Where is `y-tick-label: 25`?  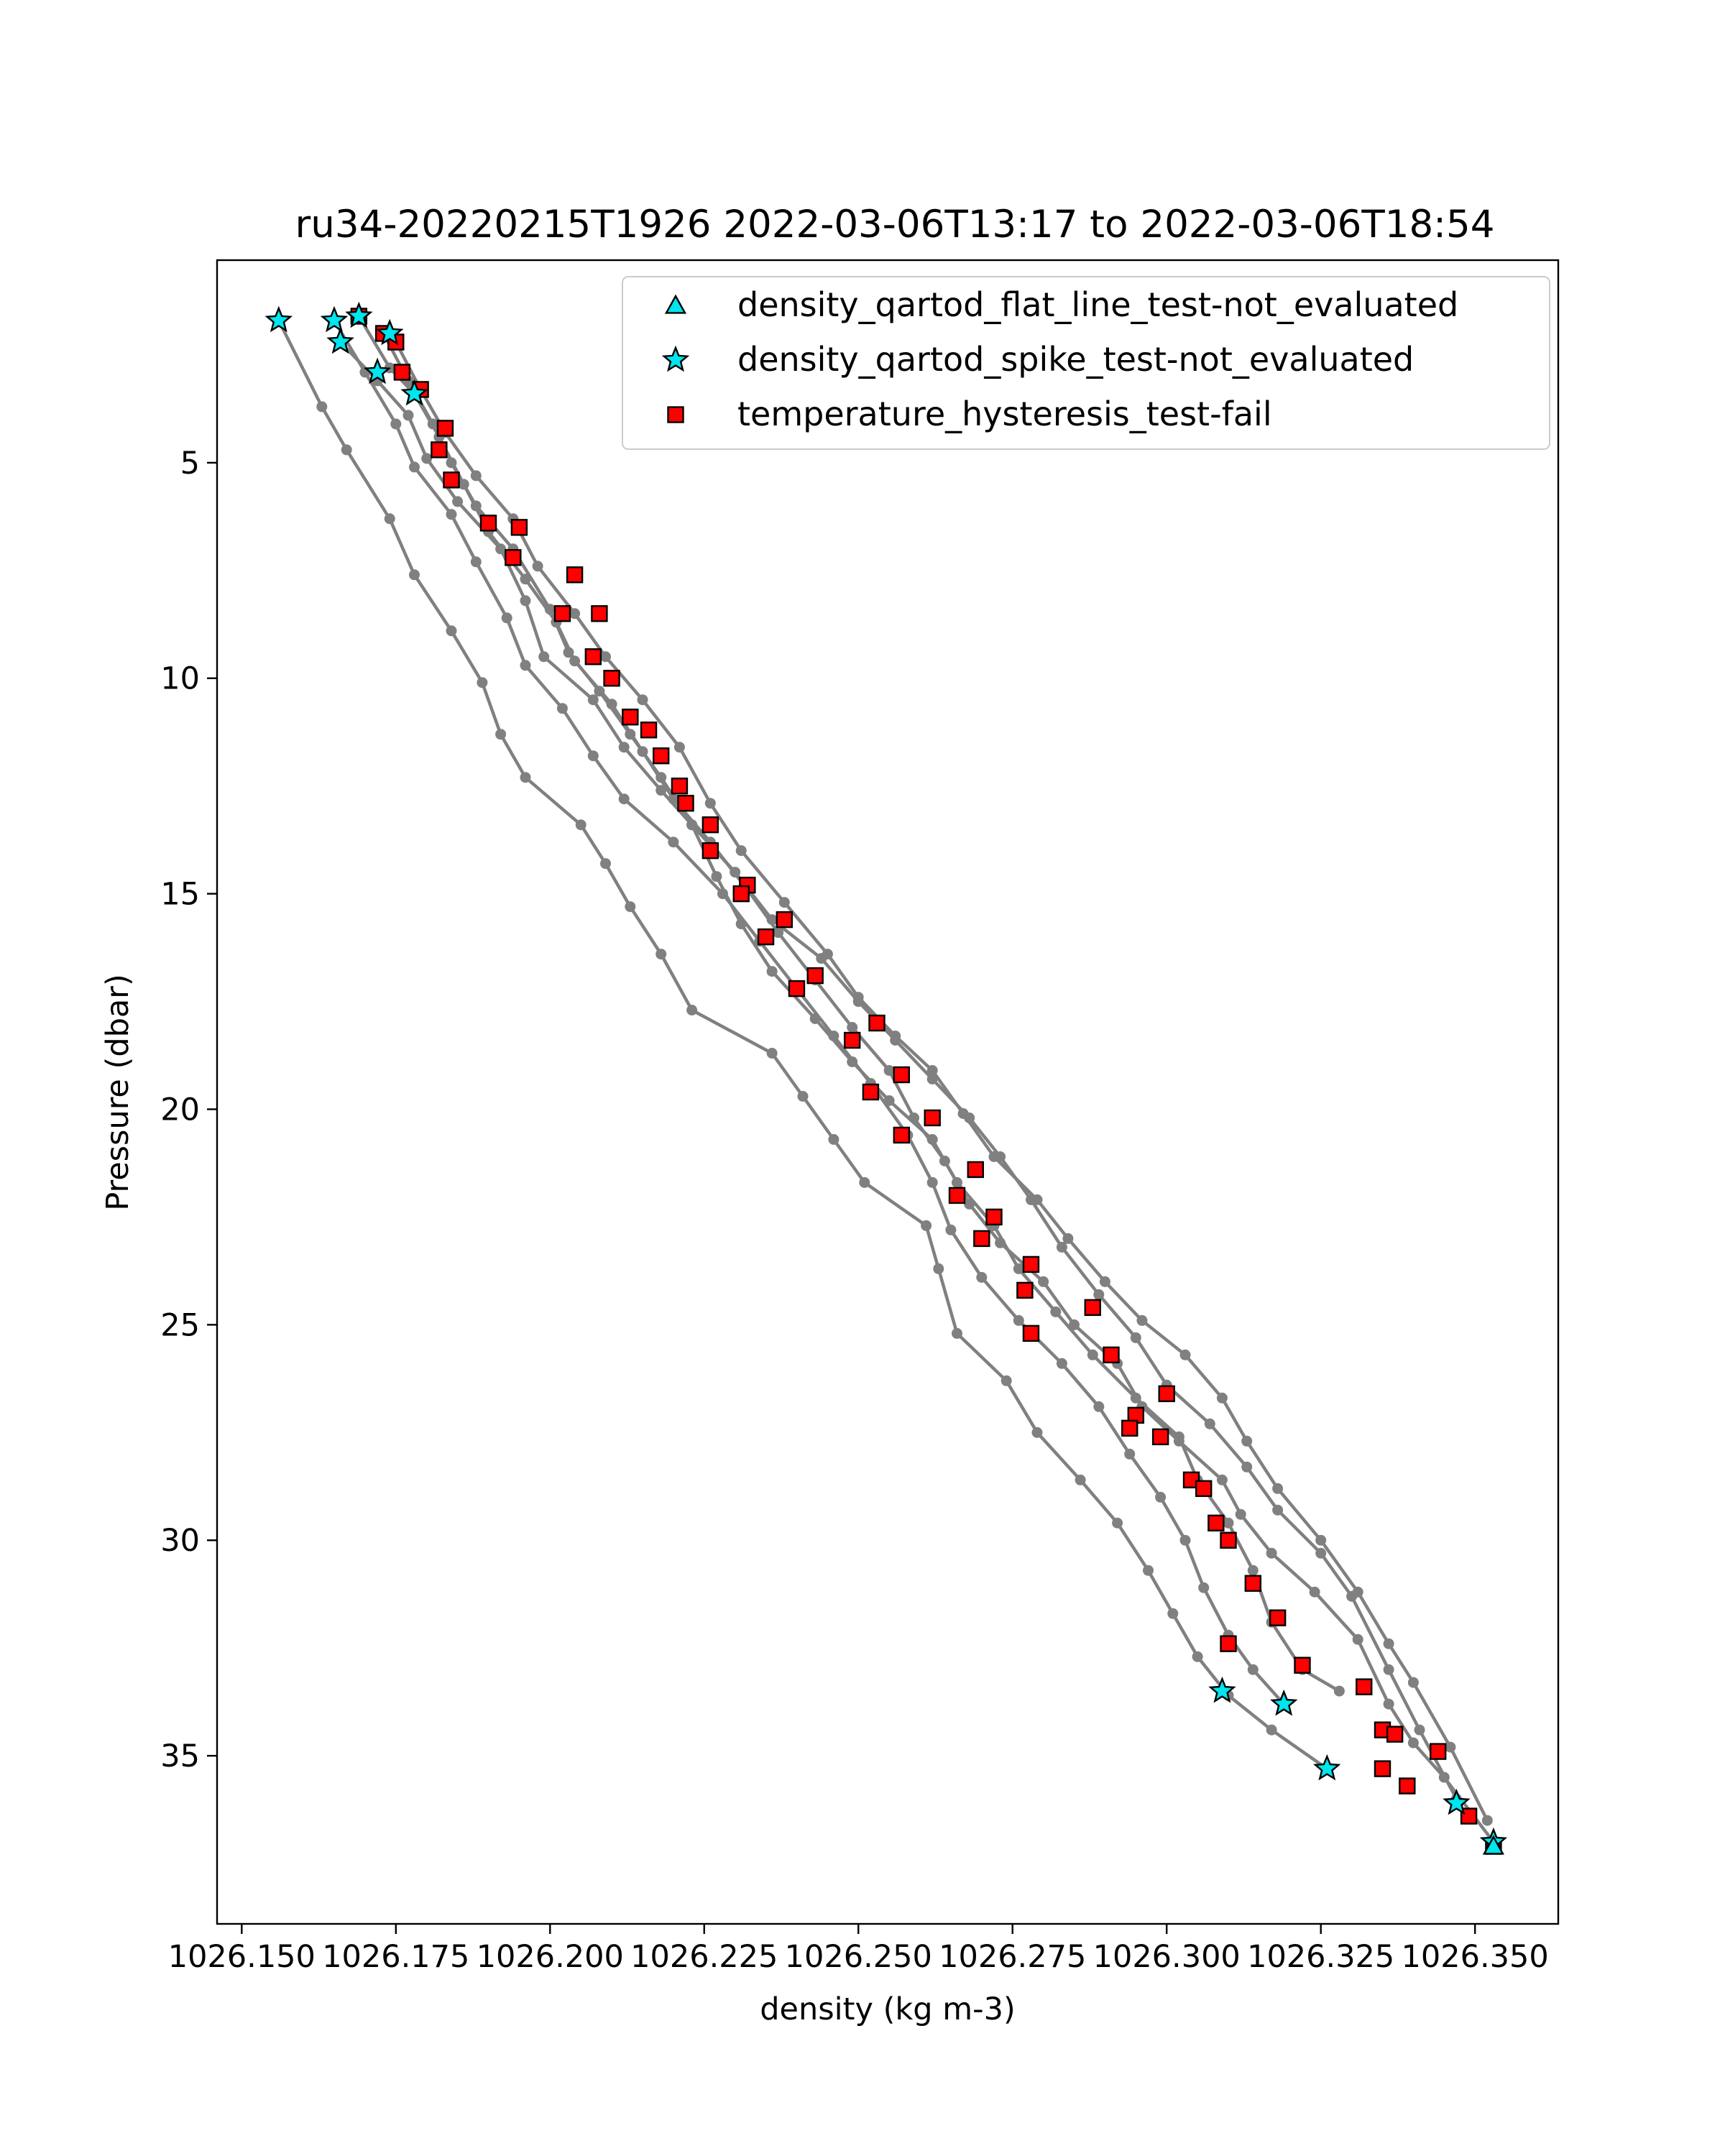 y-tick-label: 25 is located at coordinates (180, 1325).